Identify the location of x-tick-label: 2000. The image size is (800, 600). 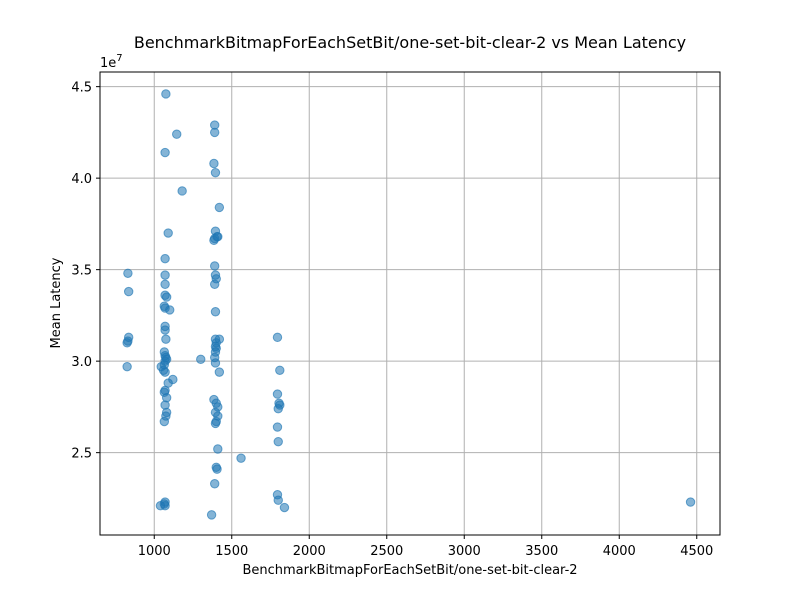
(309, 551).